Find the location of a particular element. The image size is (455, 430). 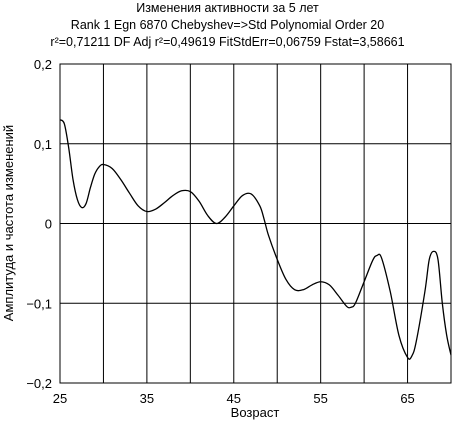

y-tick-label: −0,1 is located at coordinates (39, 303).